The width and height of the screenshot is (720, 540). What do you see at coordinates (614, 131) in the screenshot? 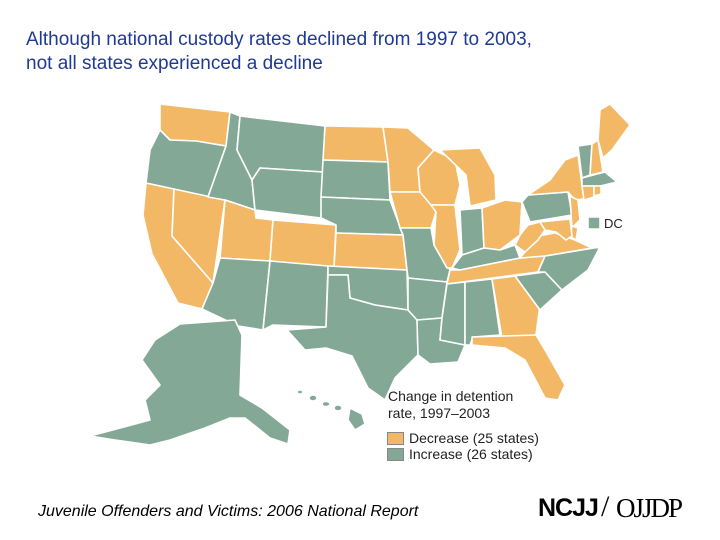
I see `state-maine` at bounding box center [614, 131].